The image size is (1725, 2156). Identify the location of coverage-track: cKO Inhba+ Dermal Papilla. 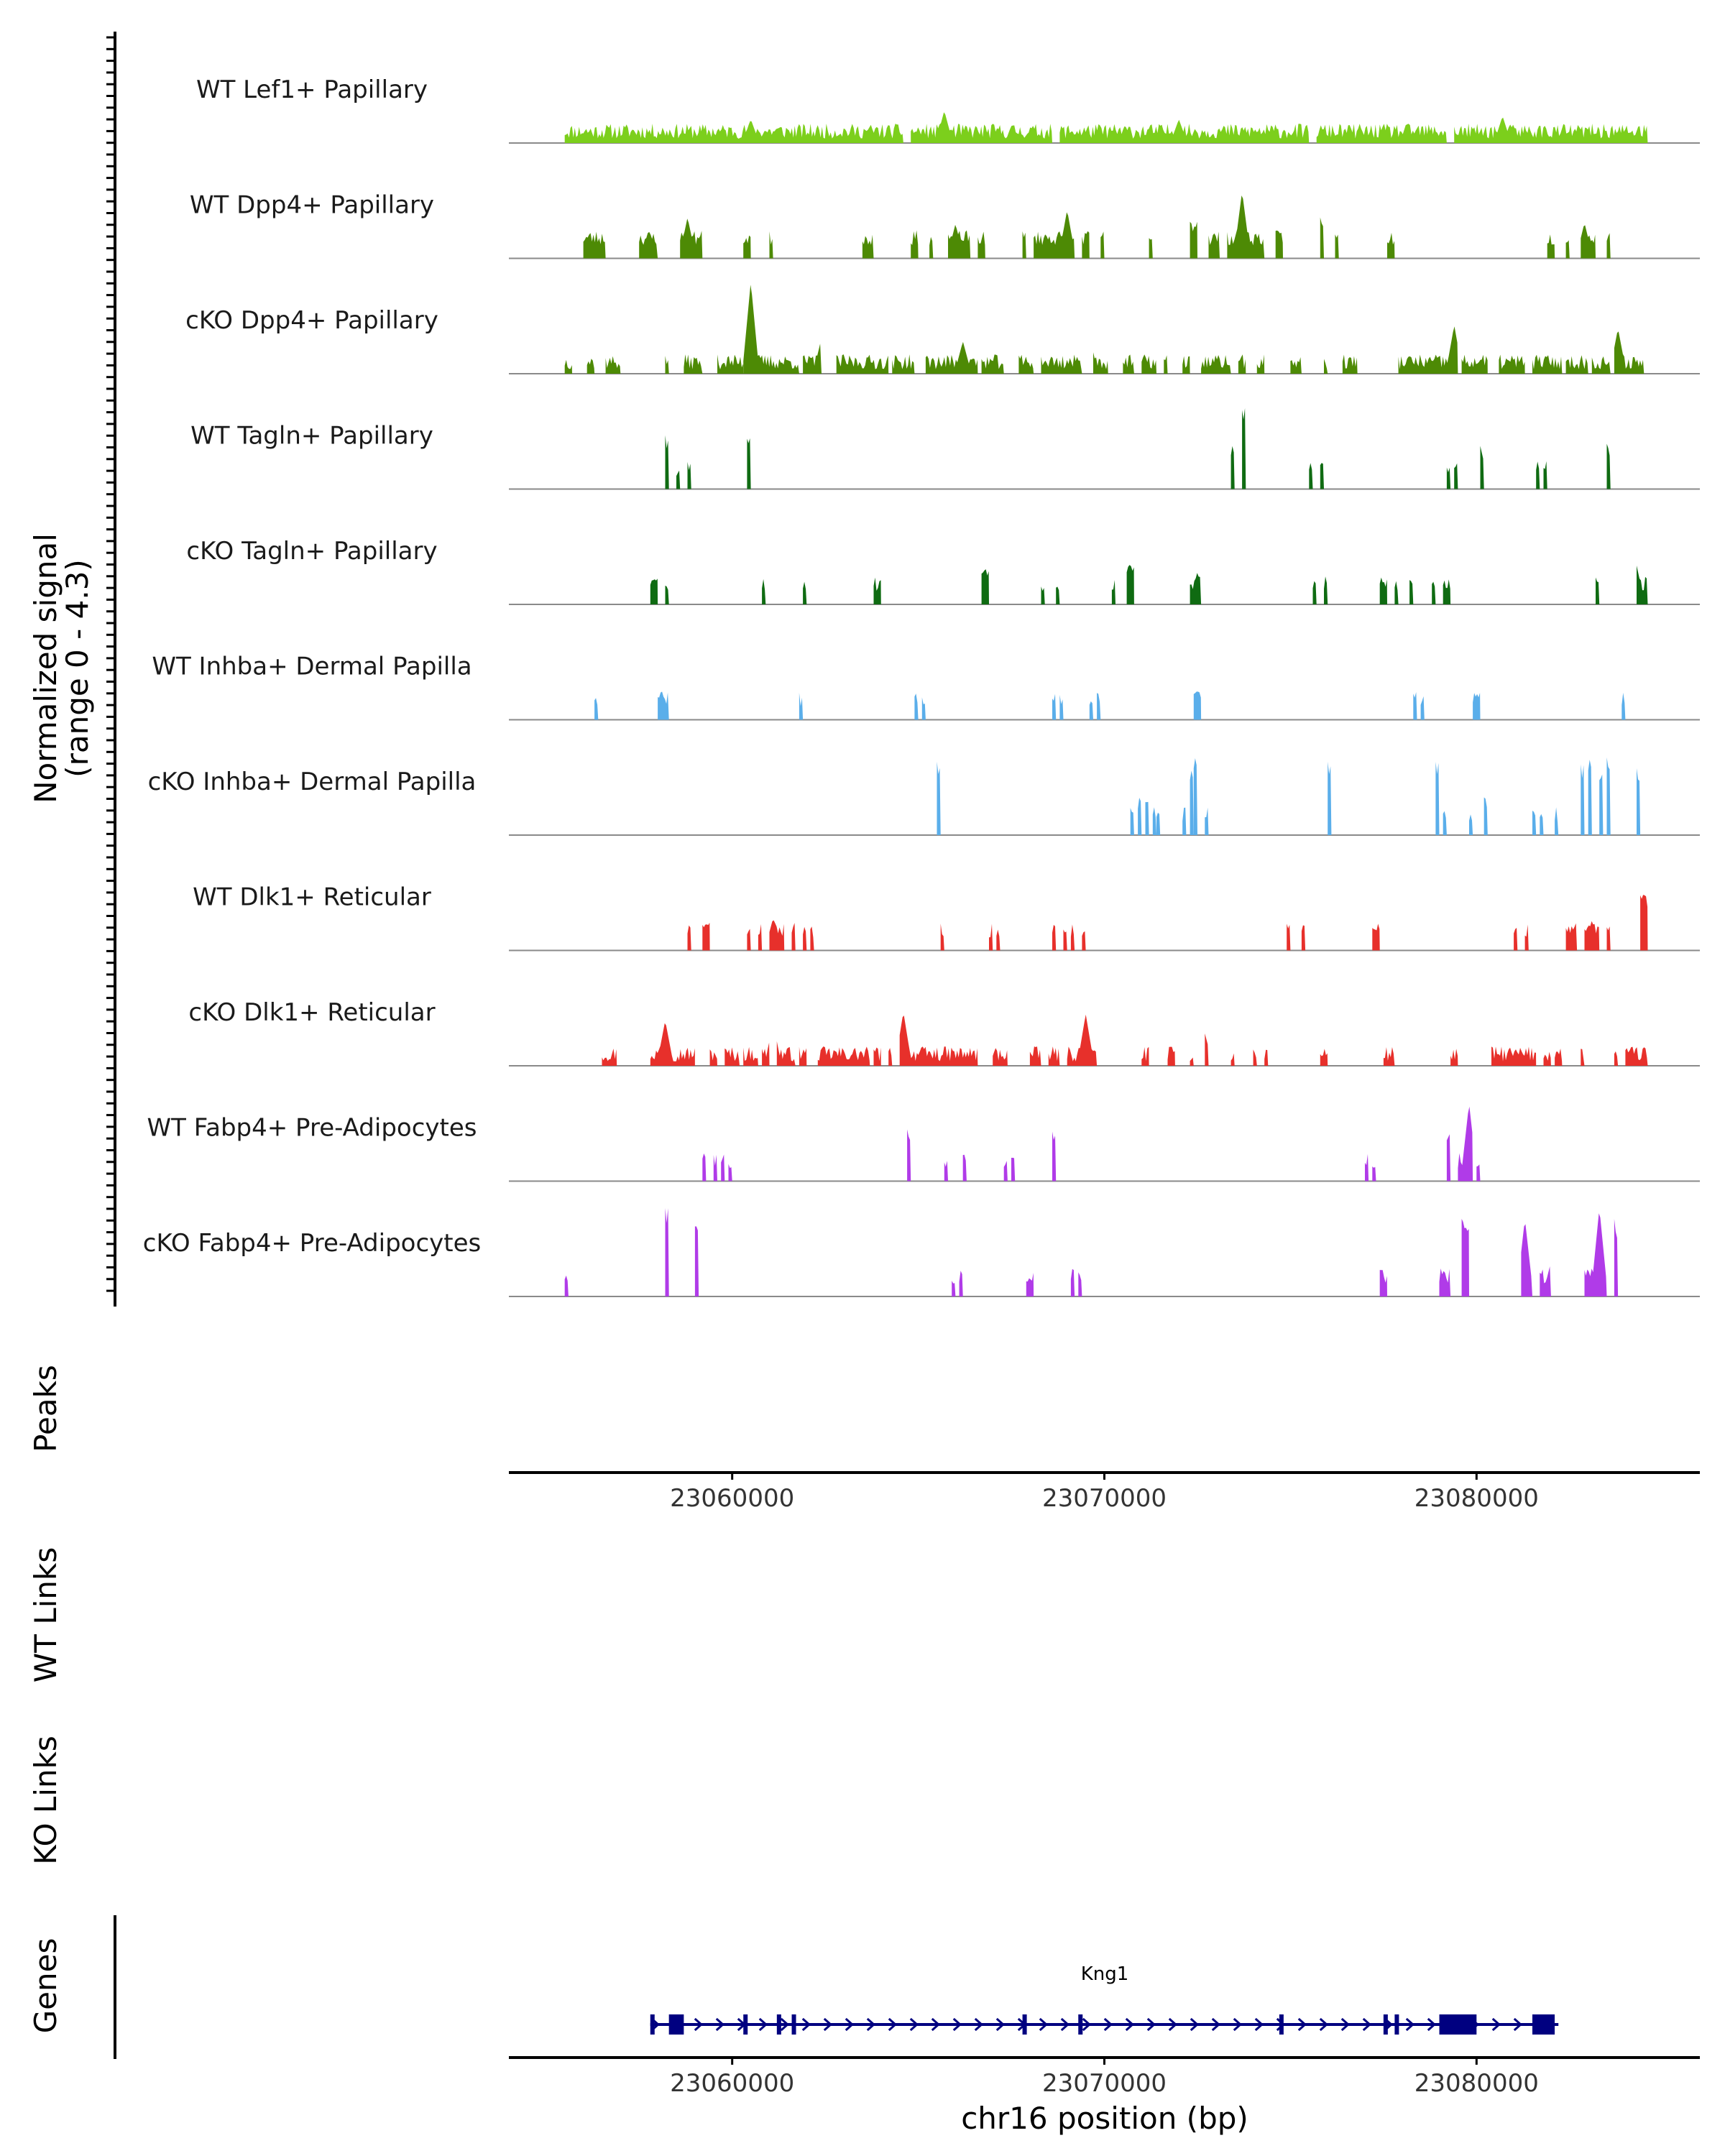
(924, 797).